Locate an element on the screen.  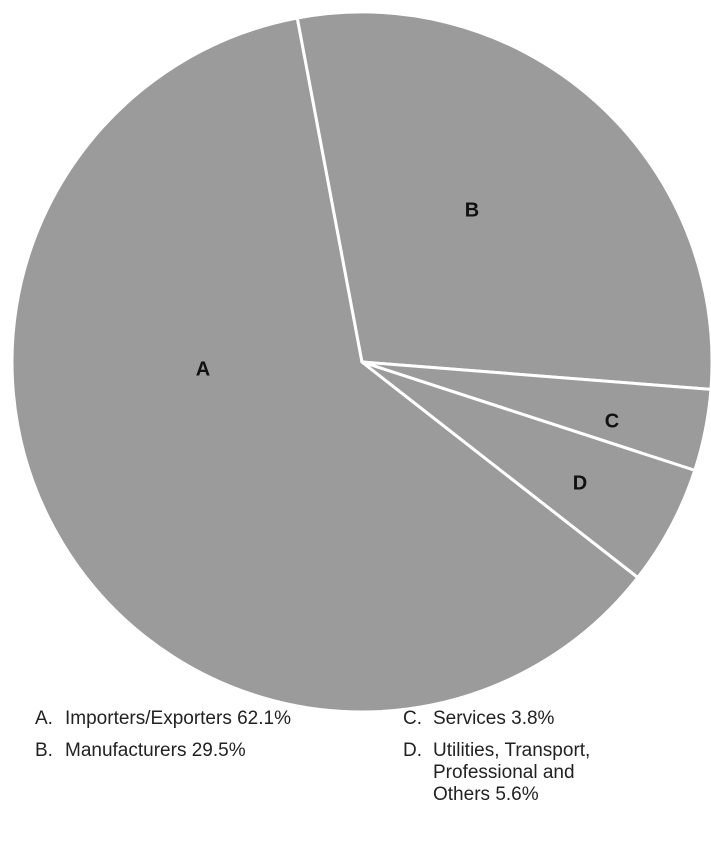
legend-text: Services 3.8% is located at coordinates (572, 719).